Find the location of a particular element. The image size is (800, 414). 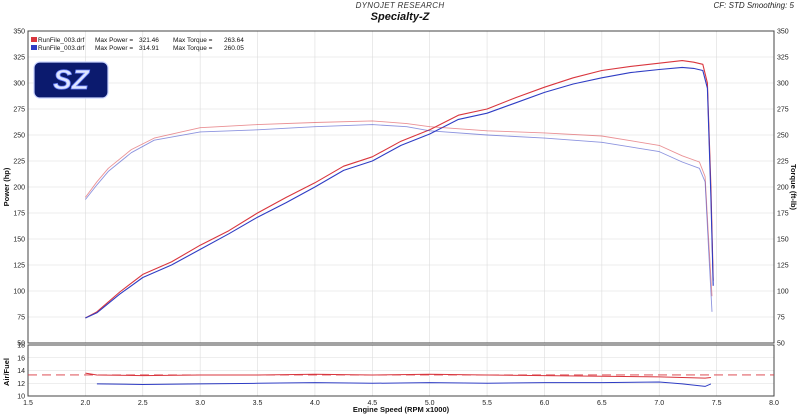

legend-swatch-run2 is located at coordinates (34, 47).